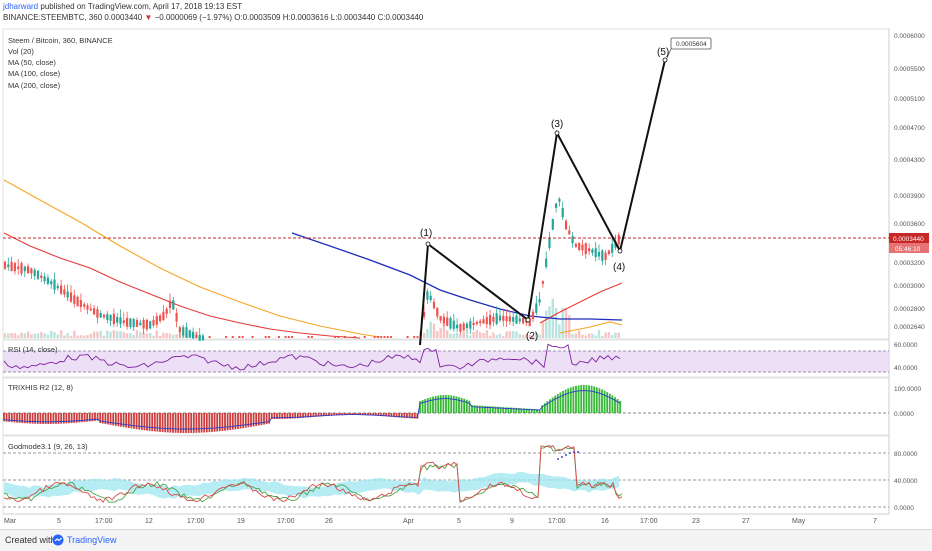 The image size is (932, 551). What do you see at coordinates (663, 52) in the screenshot?
I see `wave-5-label: (5)` at bounding box center [663, 52].